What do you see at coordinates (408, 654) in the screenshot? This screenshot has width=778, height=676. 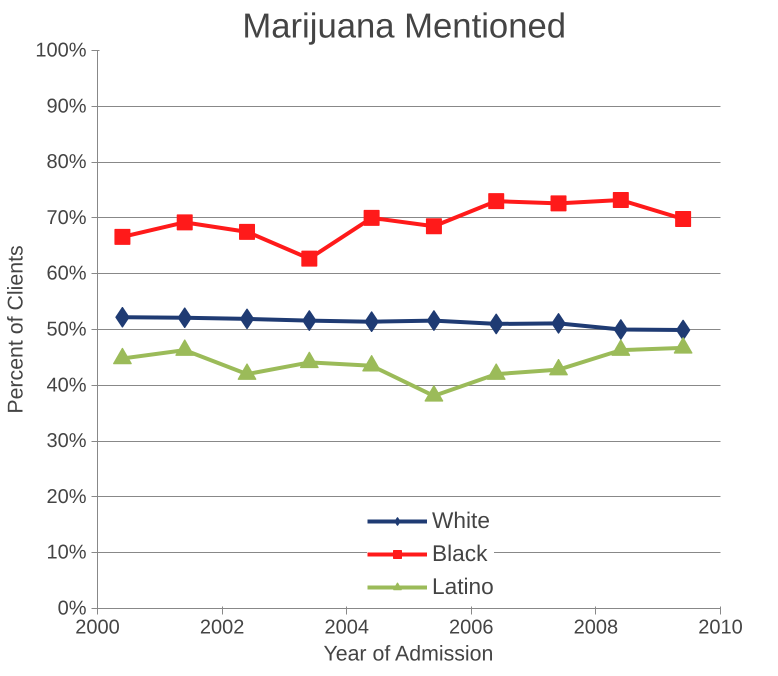 I see `x-axis-title: Year of Admission` at bounding box center [408, 654].